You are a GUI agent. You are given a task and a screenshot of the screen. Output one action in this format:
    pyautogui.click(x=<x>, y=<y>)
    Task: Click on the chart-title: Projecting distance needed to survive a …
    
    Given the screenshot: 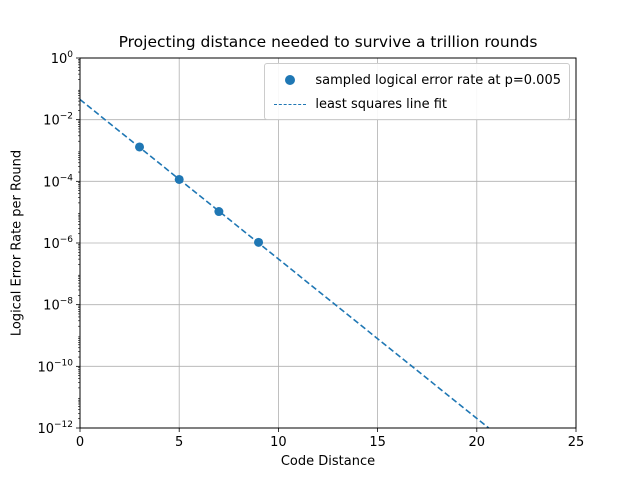 What is the action you would take?
    pyautogui.click(x=328, y=42)
    